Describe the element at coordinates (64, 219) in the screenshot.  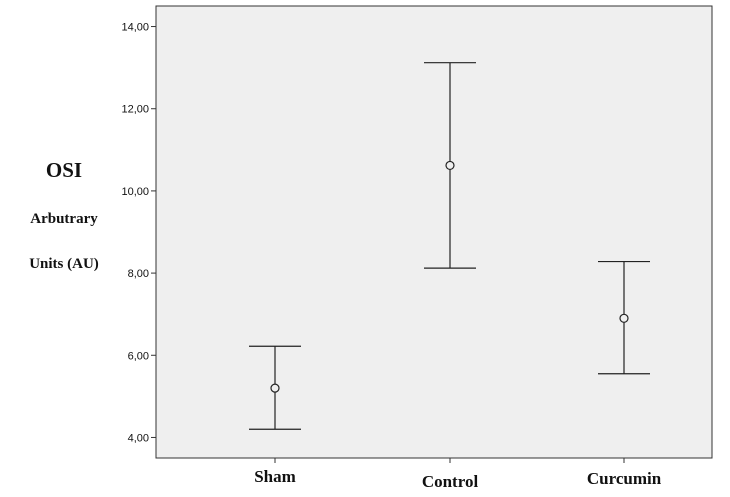
I see `y-axis-title-line-2: Arbutrary` at that location.